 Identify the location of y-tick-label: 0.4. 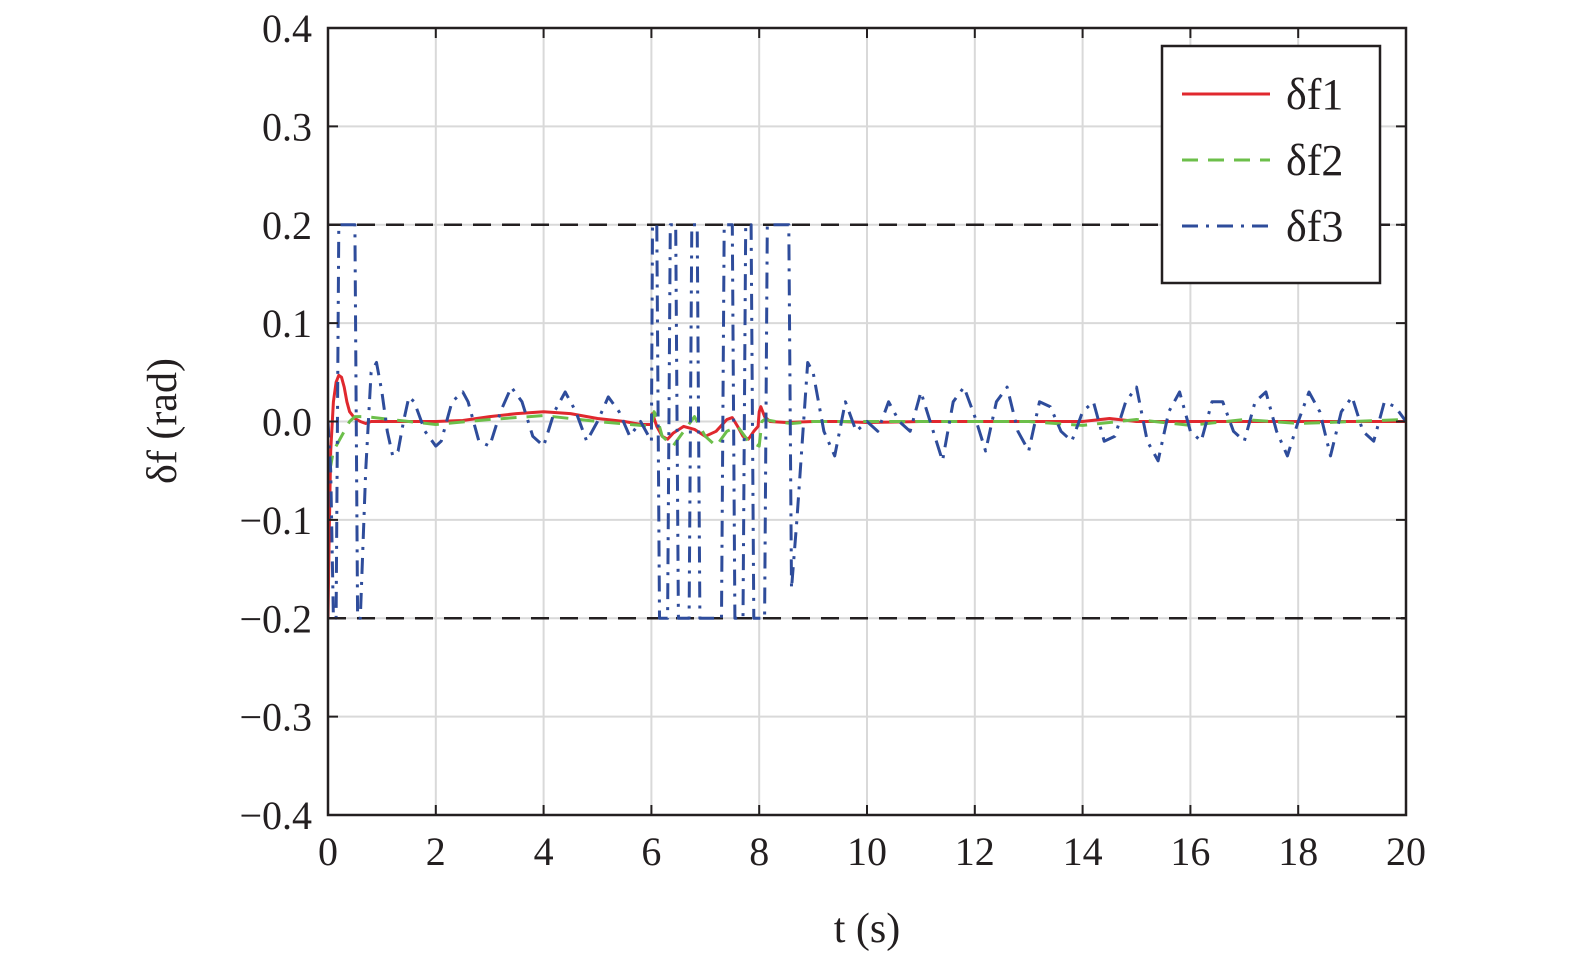
(287, 28).